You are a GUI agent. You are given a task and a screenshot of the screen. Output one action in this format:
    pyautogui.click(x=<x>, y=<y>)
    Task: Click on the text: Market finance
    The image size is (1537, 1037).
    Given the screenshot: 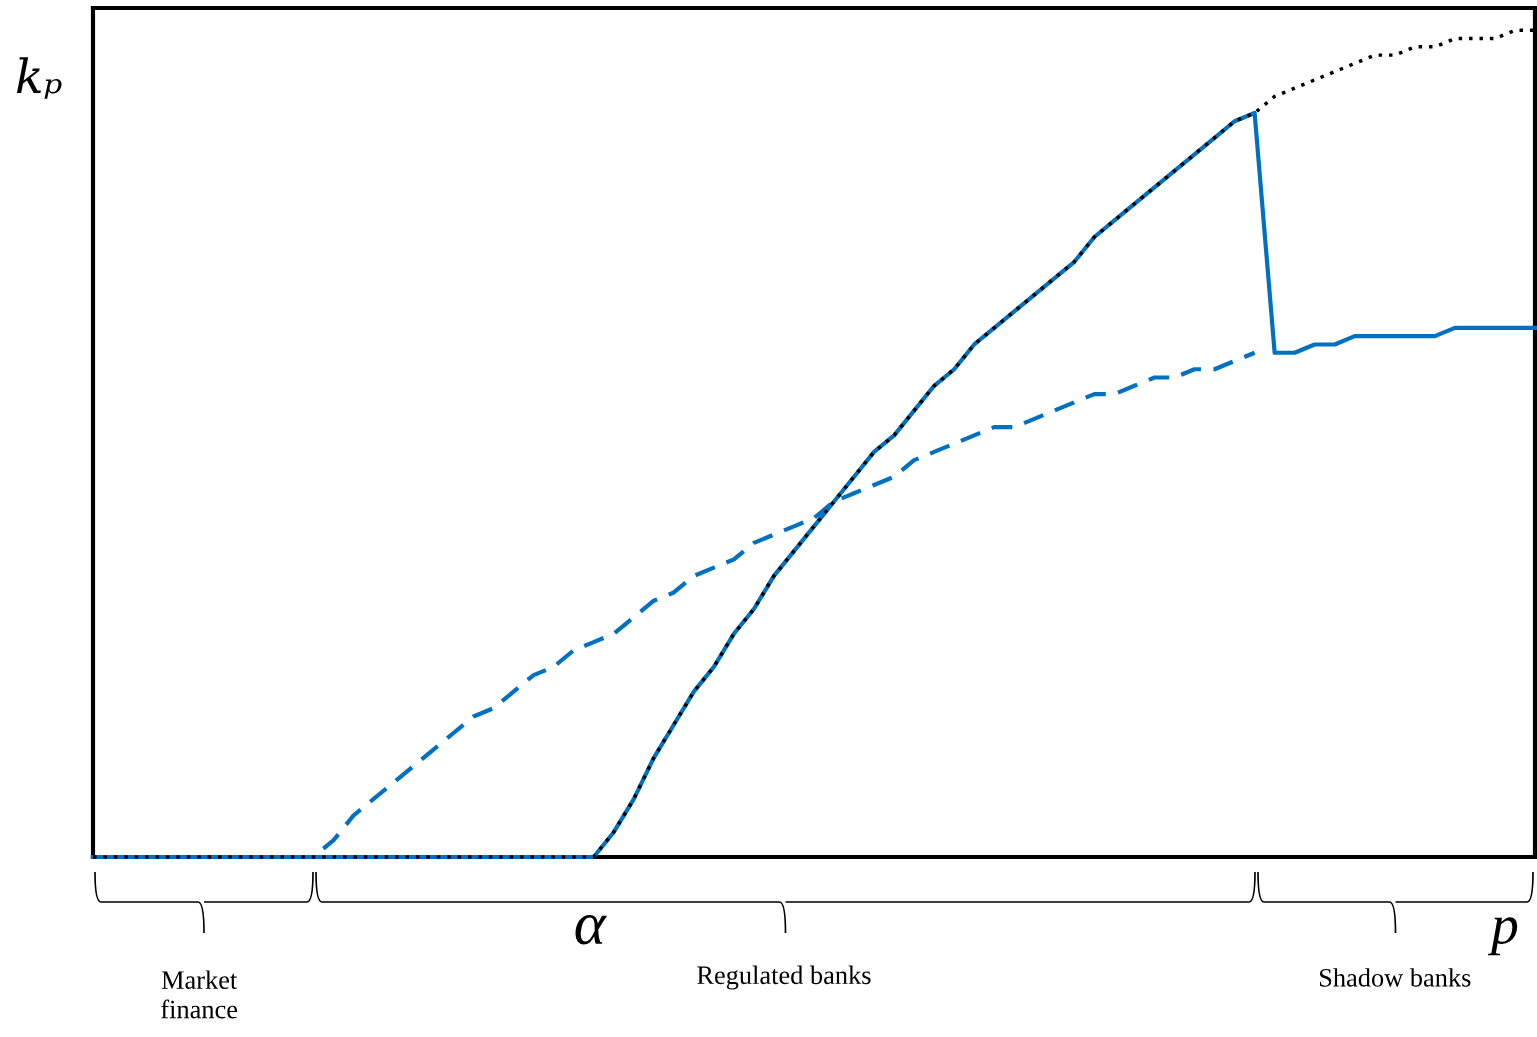 What is the action you would take?
    pyautogui.click(x=199, y=994)
    